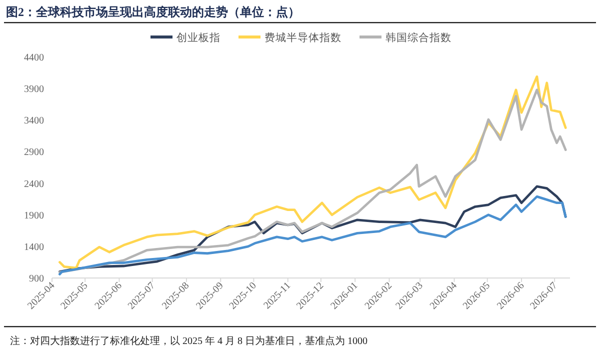 This screenshot has height=364, width=600. I want to click on y-tick-label: 4400, so click(34, 58).